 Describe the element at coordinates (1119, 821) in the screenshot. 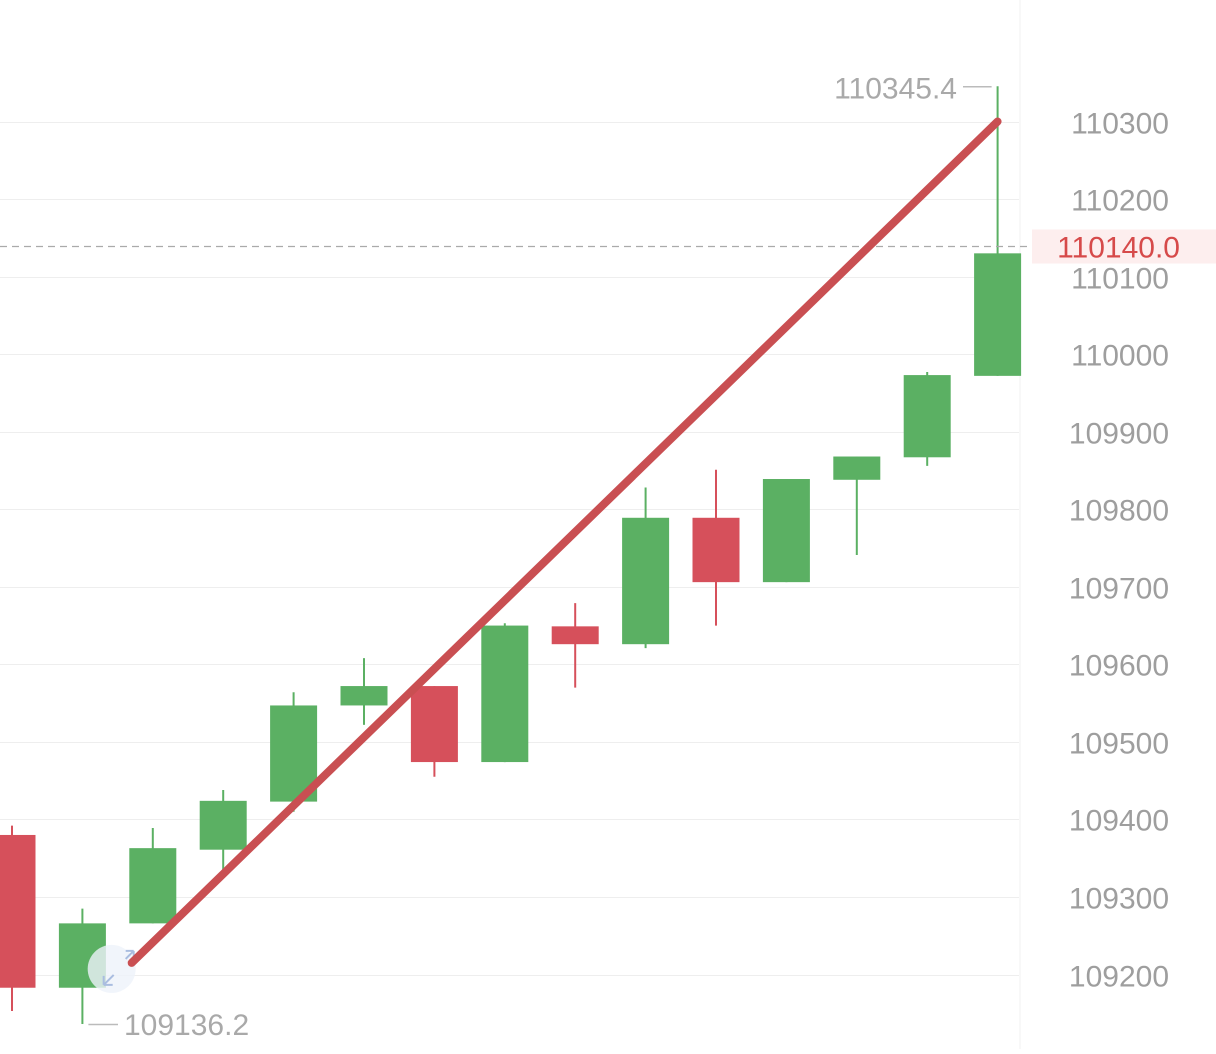

I see `y-tick-label: 109400` at that location.